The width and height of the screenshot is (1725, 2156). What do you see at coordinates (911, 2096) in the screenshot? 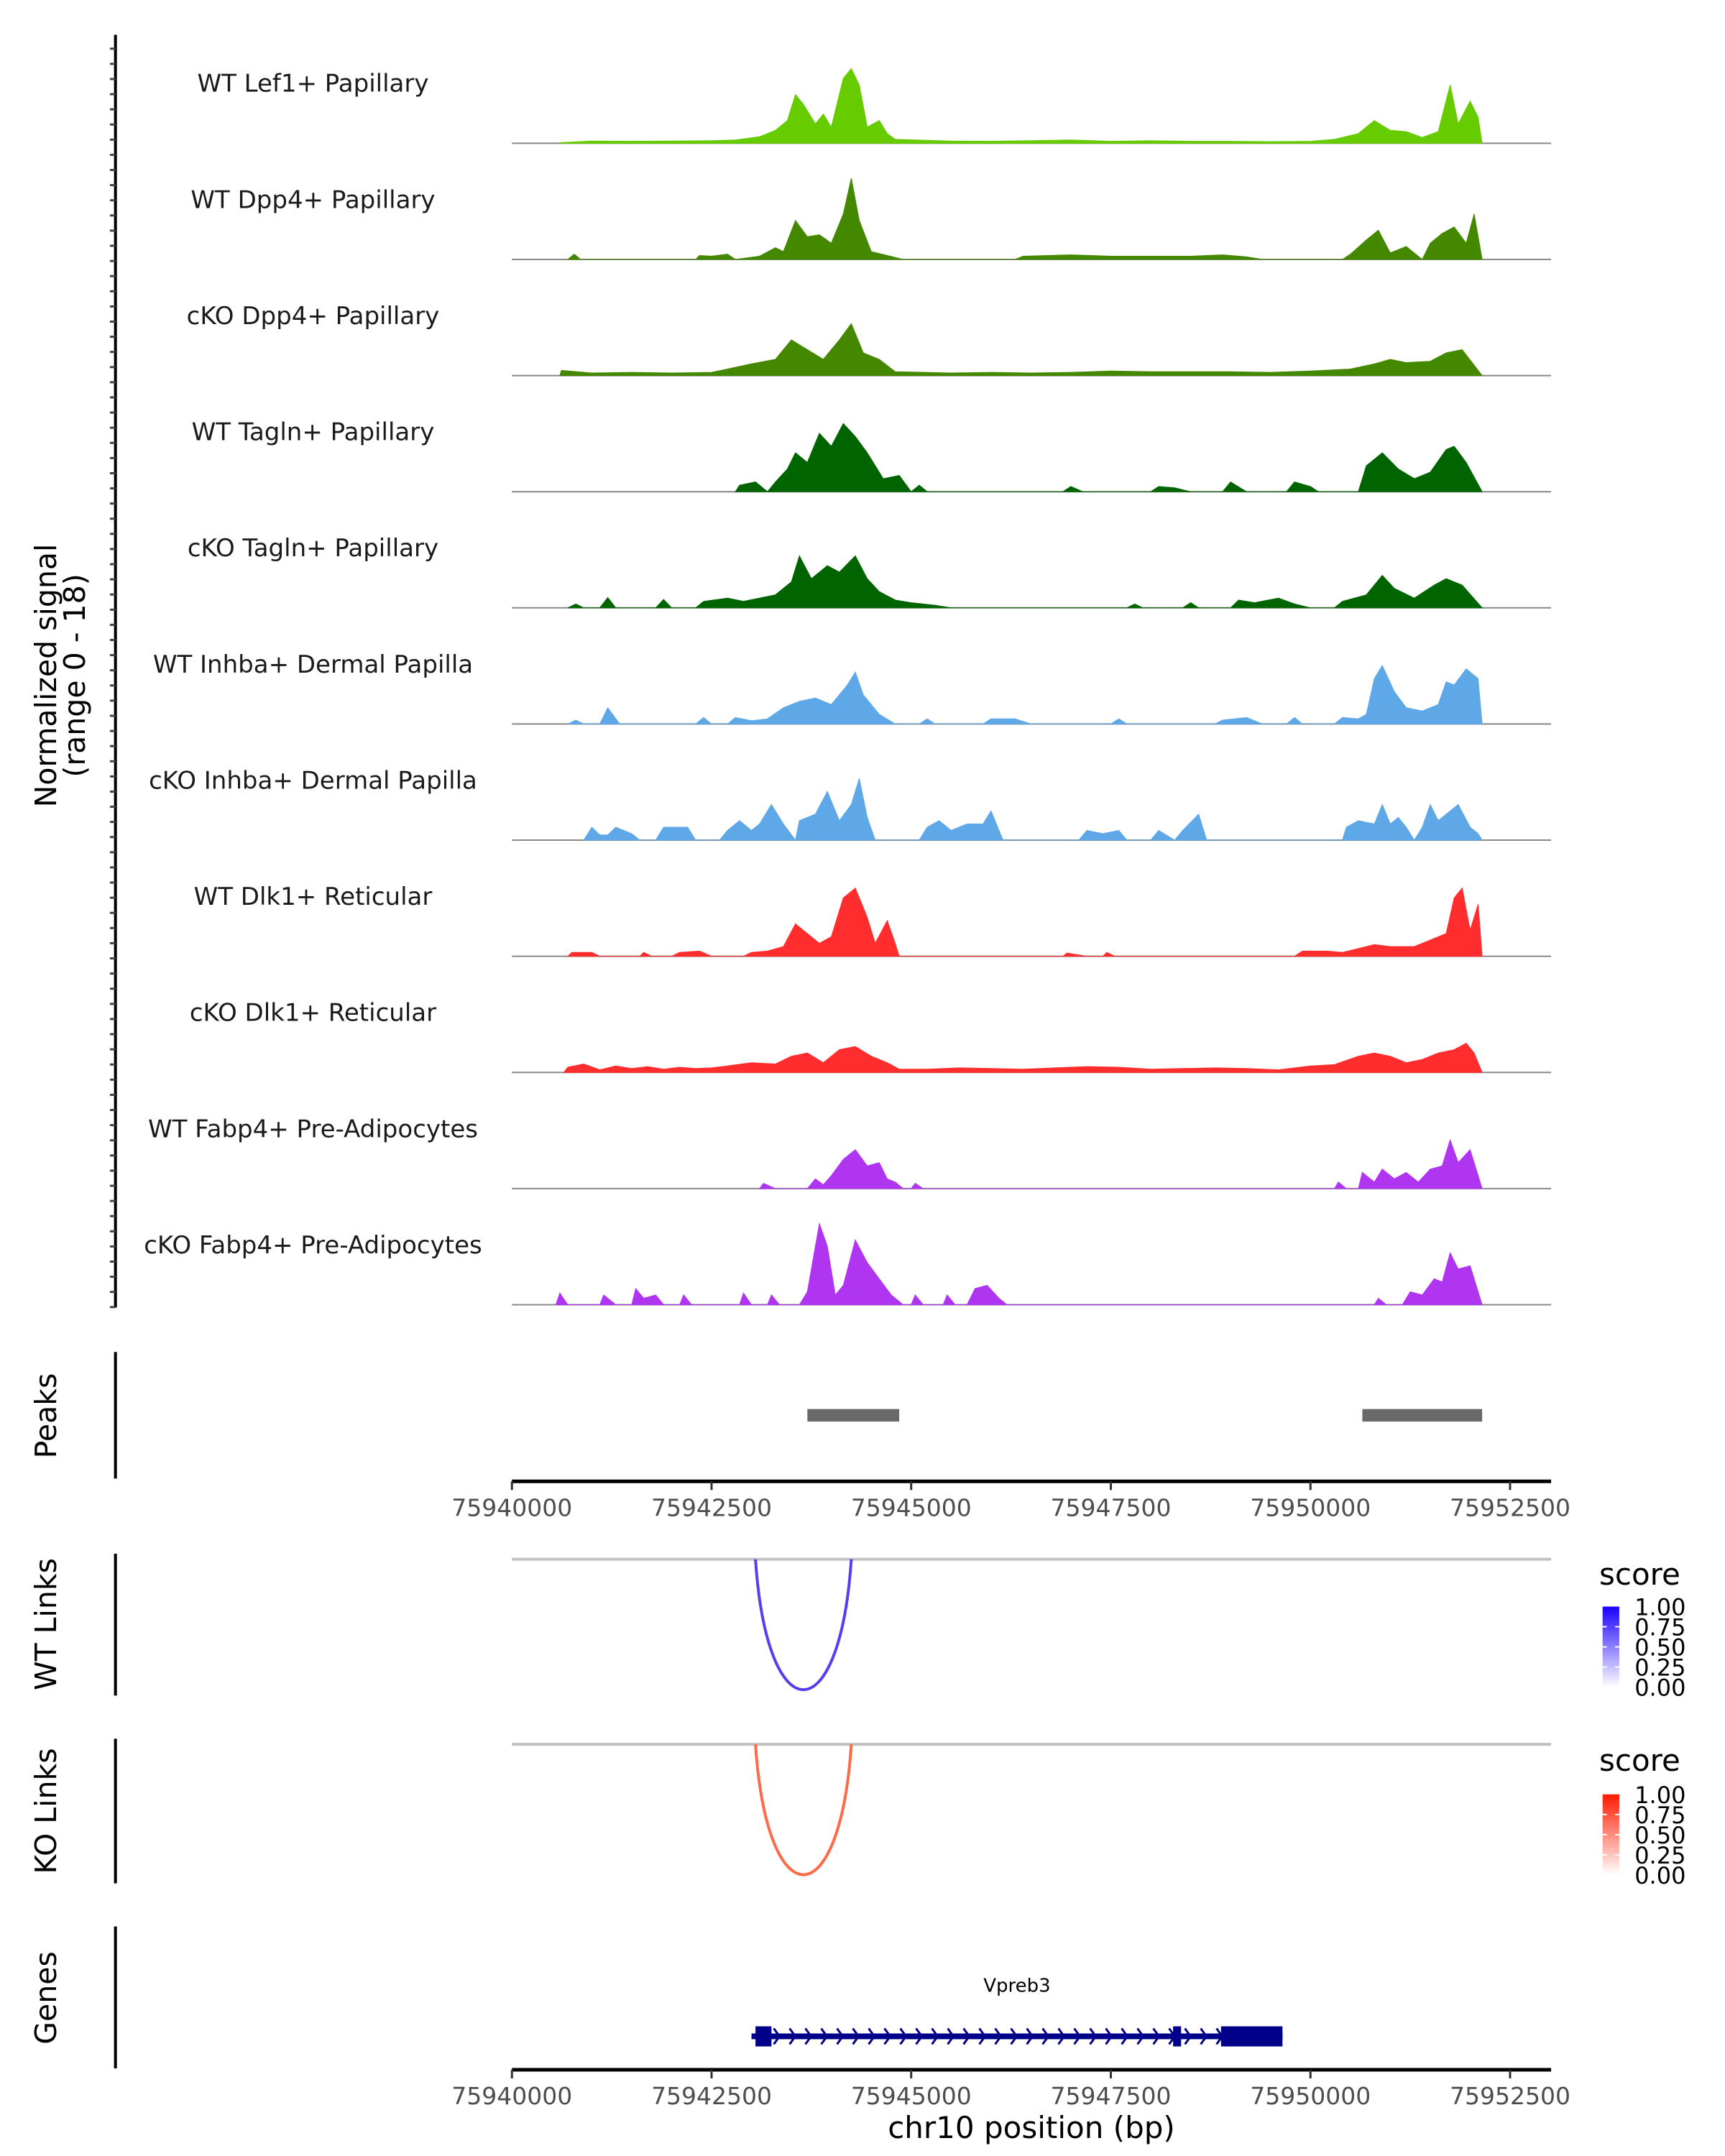
I see `x-axis-tick-label: 75945000` at bounding box center [911, 2096].